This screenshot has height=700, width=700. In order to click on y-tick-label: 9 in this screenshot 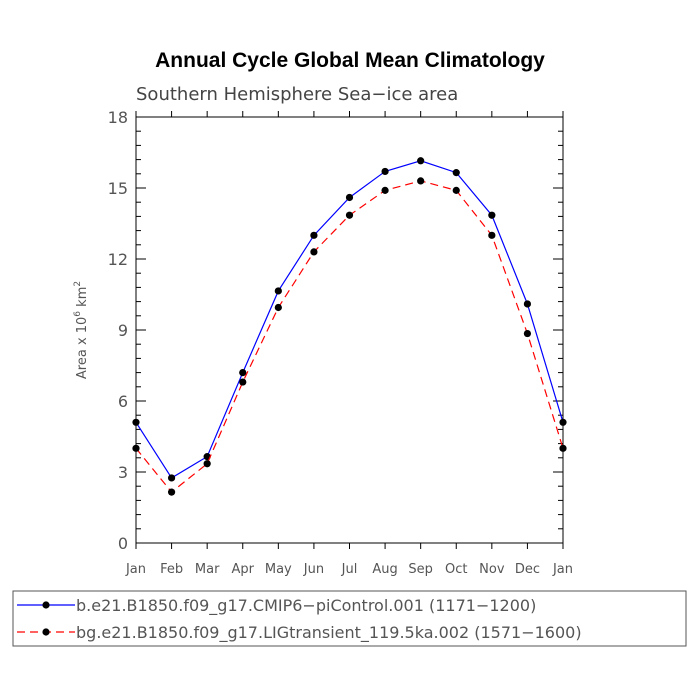, I will do `click(123, 330)`.